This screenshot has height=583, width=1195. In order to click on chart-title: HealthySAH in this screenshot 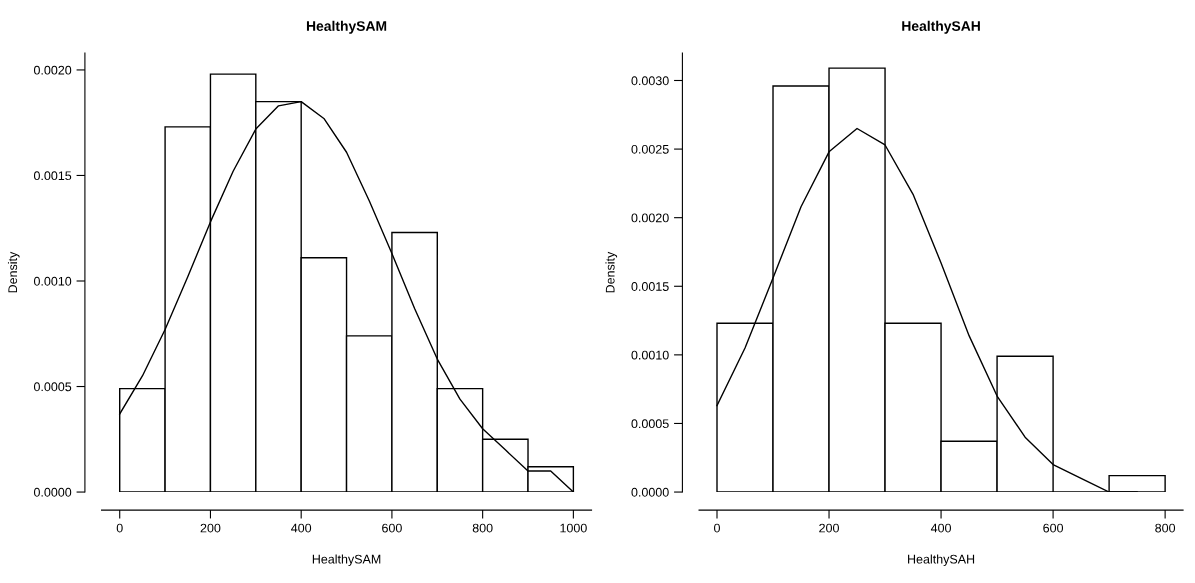, I will do `click(941, 27)`.